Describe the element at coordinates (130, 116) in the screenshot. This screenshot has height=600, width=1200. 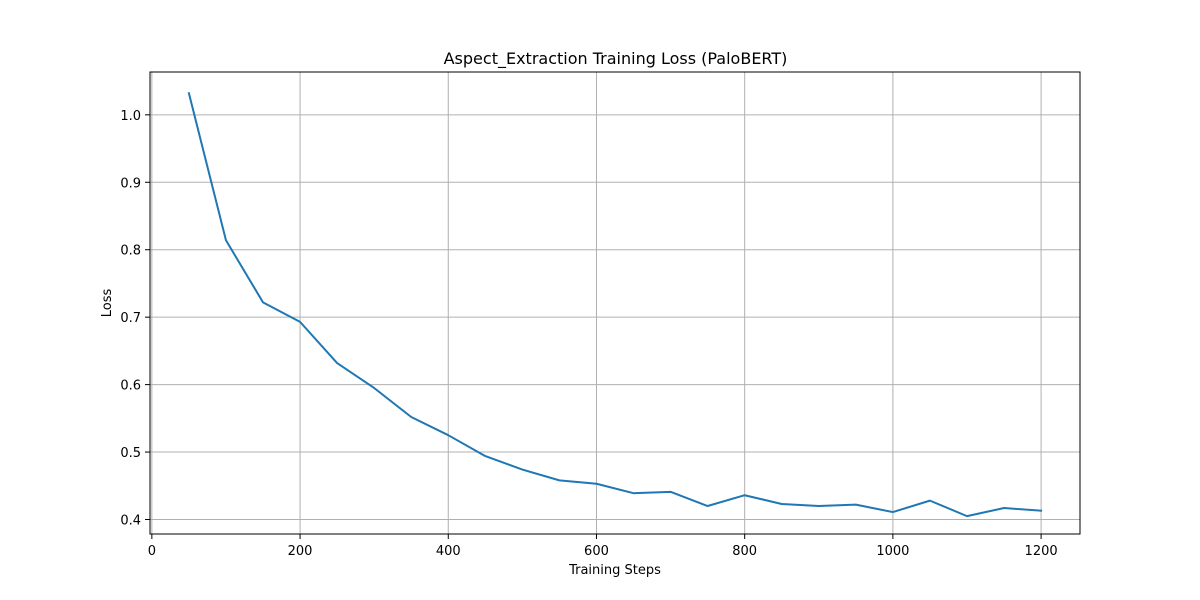
I see `y-tick-label: 1.0` at that location.